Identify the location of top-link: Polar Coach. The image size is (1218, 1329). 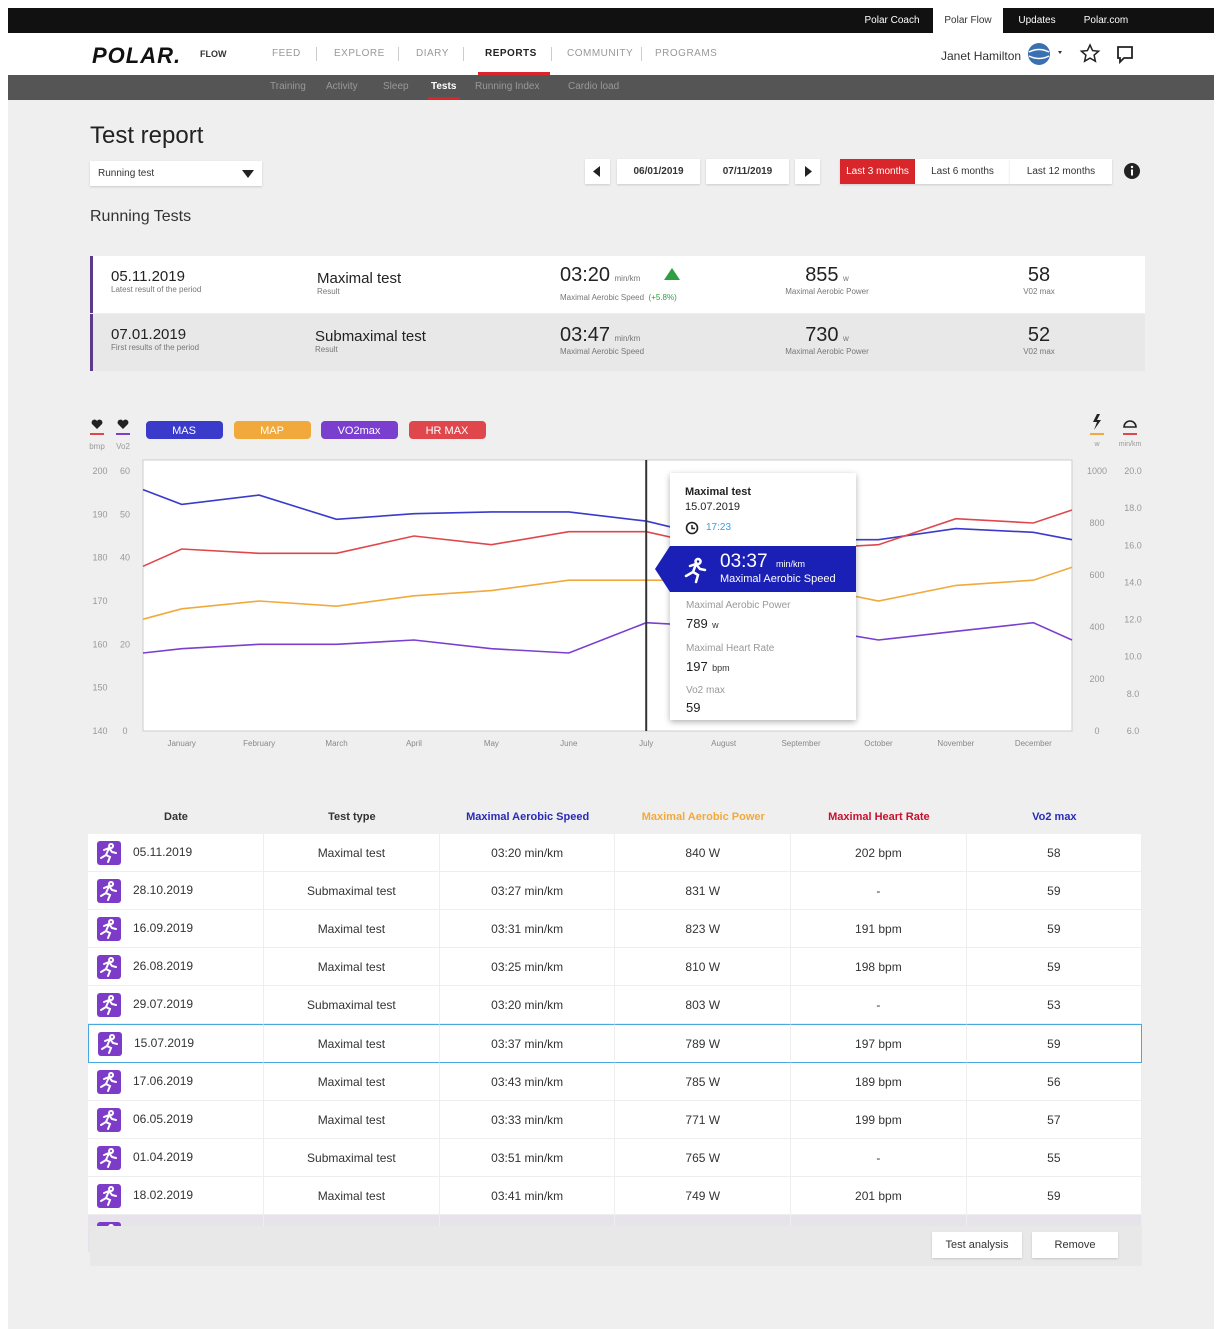
(892, 20).